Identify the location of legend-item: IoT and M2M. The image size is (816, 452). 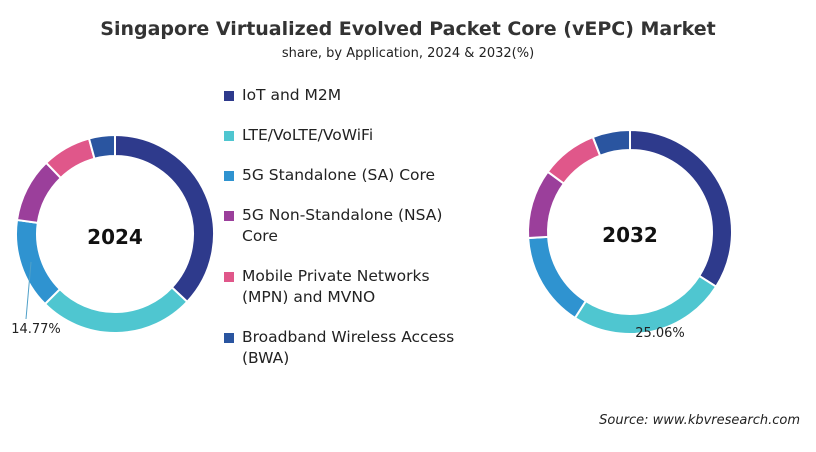
(349, 95).